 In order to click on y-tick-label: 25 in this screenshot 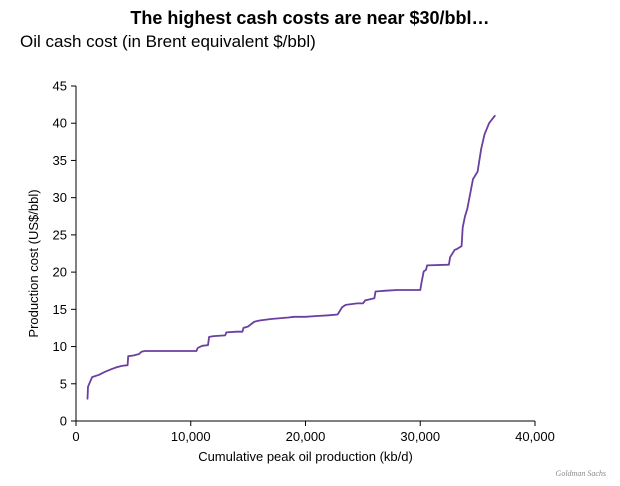, I will do `click(60, 234)`.